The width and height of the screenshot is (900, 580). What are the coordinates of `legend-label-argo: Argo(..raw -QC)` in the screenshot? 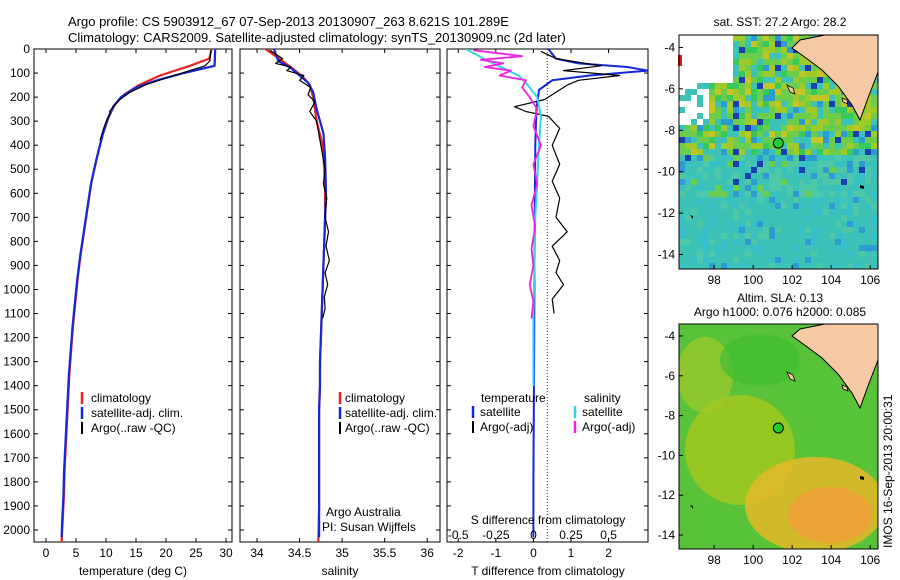 It's located at (133, 428).